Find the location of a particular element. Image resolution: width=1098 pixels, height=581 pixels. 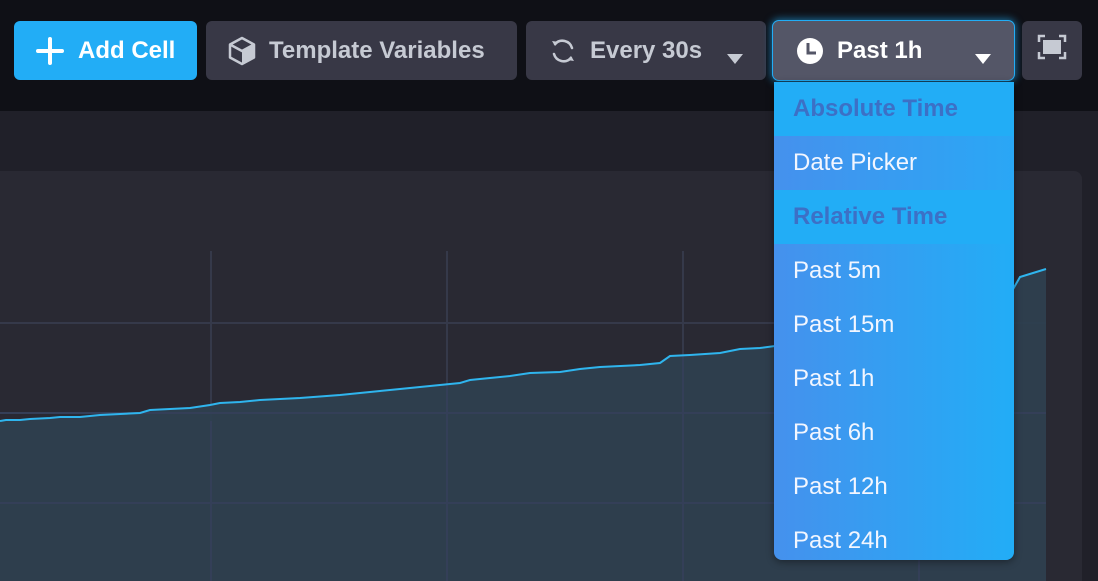

clock-icon is located at coordinates (810, 51).